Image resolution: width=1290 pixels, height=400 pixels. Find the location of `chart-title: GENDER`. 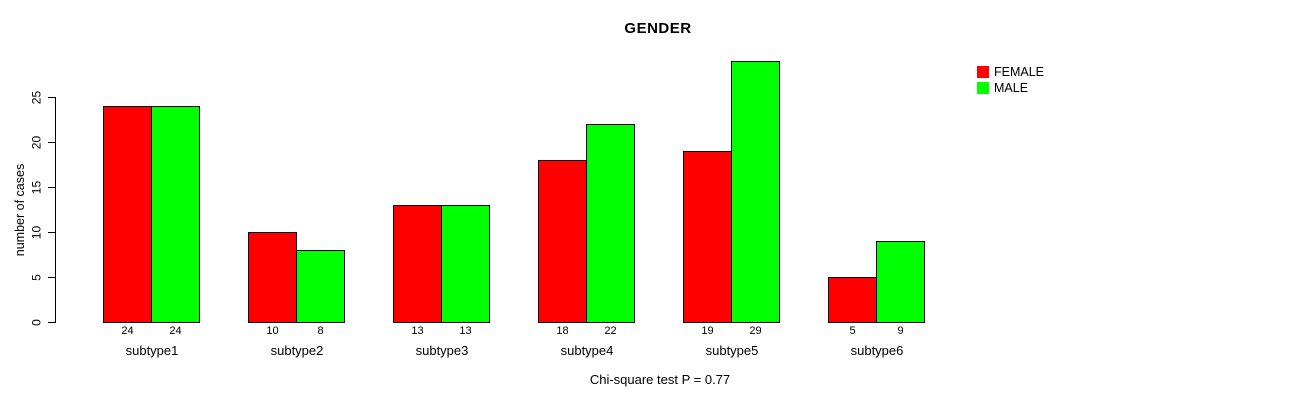

chart-title: GENDER is located at coordinates (658, 28).